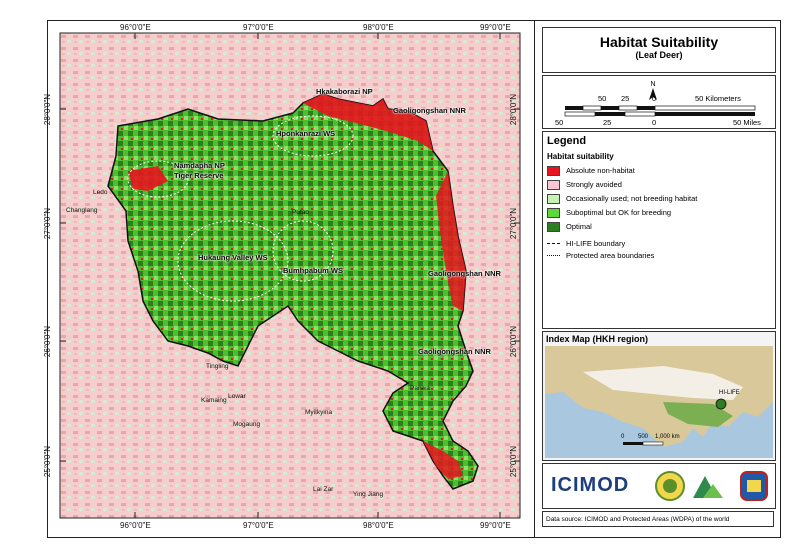 This screenshot has height=557, width=800. I want to click on lat-tick-left: 27°0'0"N, so click(48, 223).